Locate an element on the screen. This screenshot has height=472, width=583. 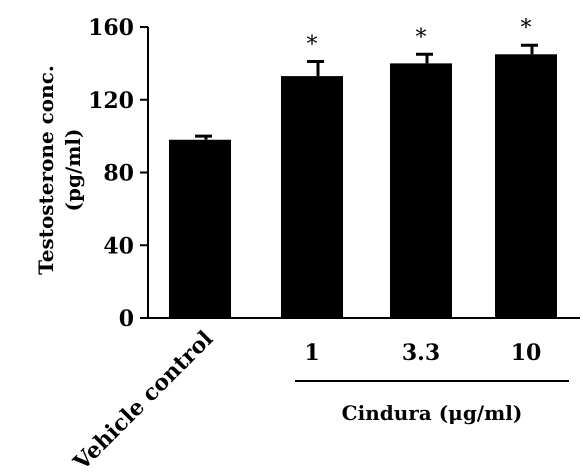
y-tick-label: 120 is located at coordinates (111, 101).